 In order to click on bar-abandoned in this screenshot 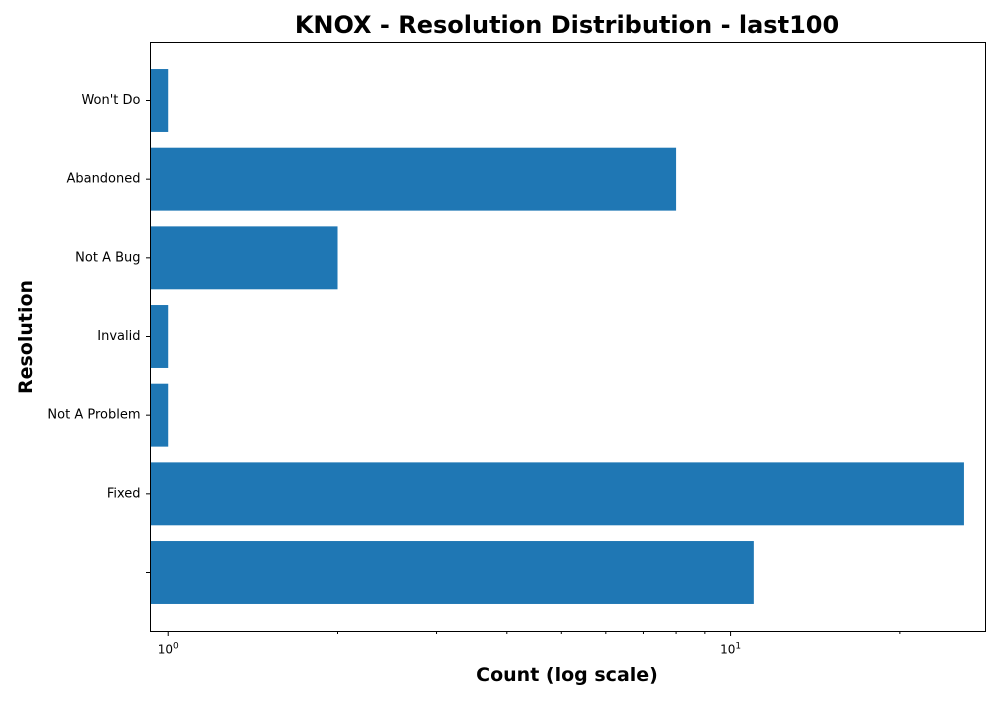, I will do `click(413, 179)`.